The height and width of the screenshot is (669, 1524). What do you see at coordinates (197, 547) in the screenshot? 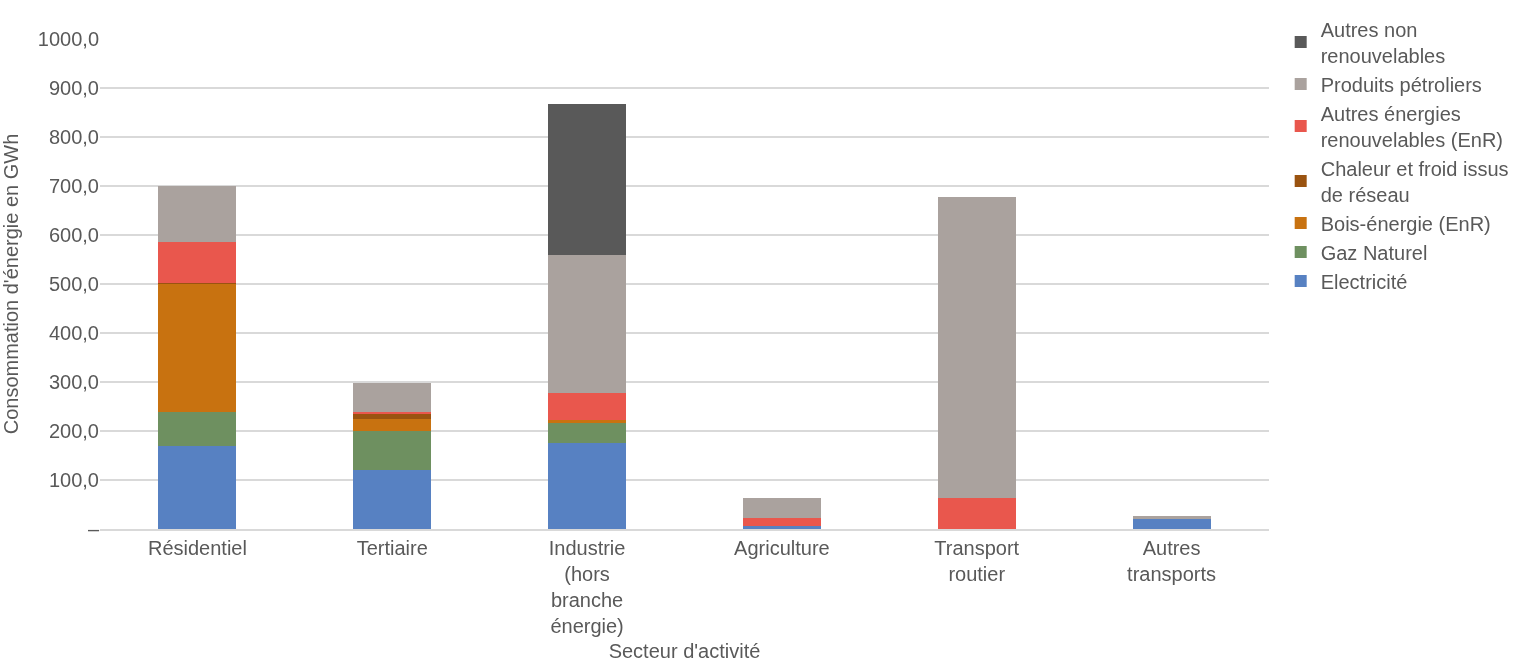
I see `x-tick-label: Résidentiel` at bounding box center [197, 547].